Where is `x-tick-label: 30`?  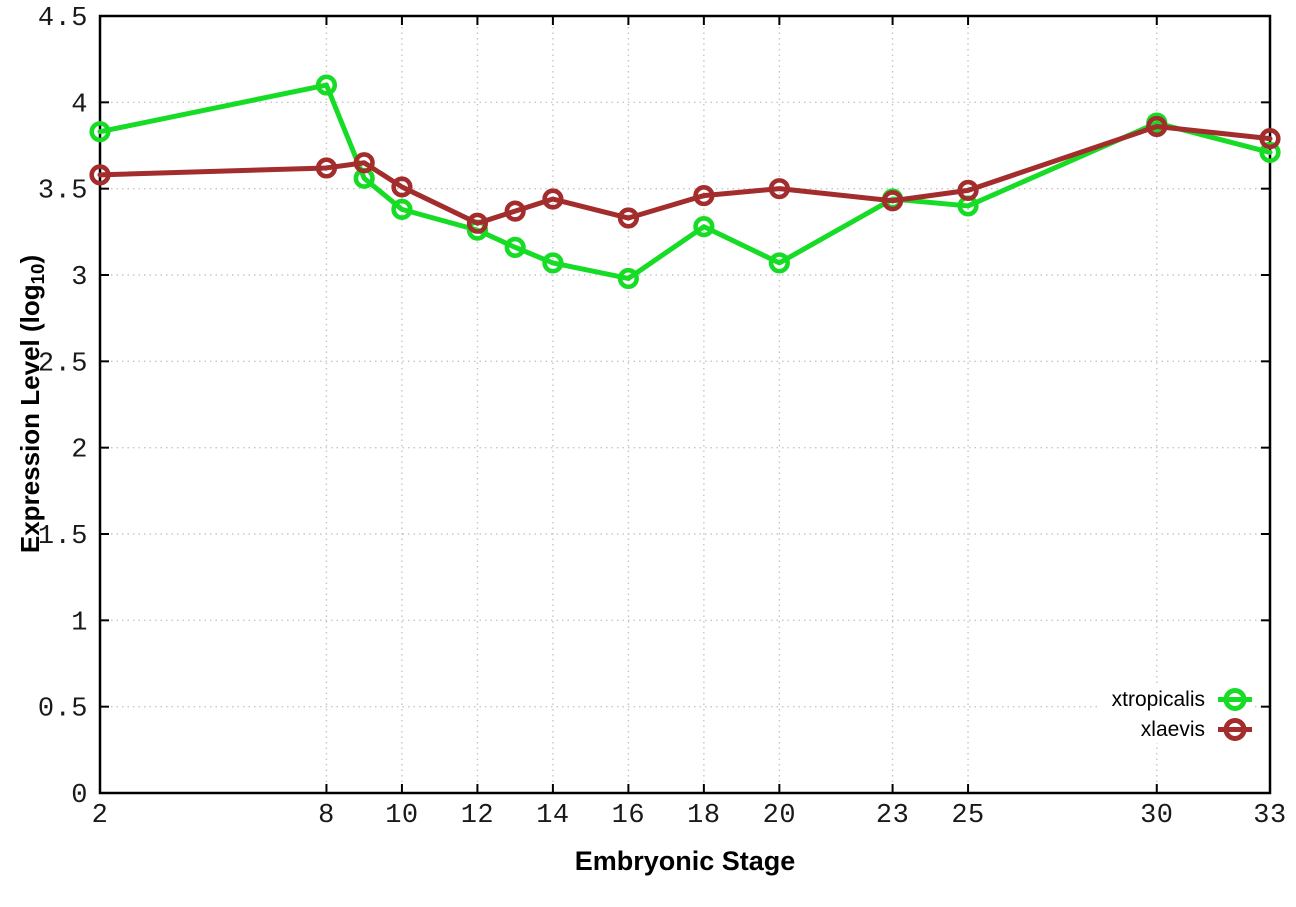
x-tick-label: 30 is located at coordinates (1156, 816).